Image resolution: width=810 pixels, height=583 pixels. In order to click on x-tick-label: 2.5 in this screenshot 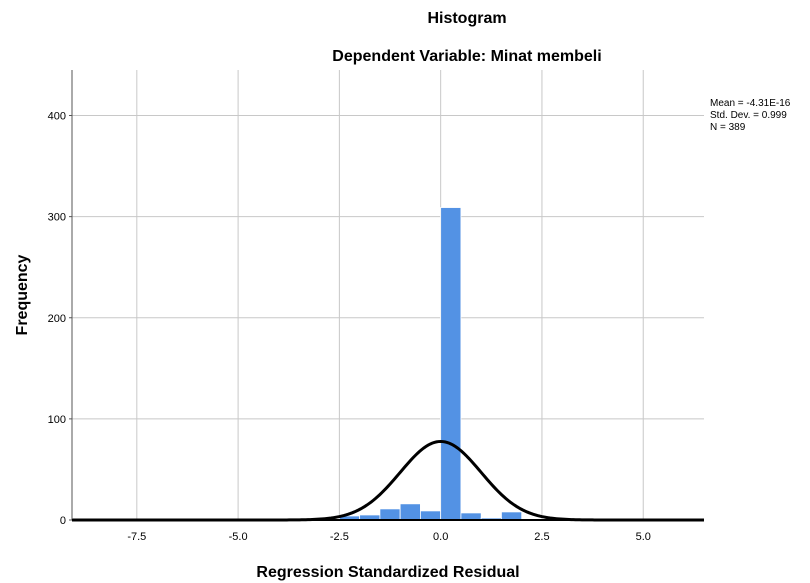, I will do `click(541, 537)`.